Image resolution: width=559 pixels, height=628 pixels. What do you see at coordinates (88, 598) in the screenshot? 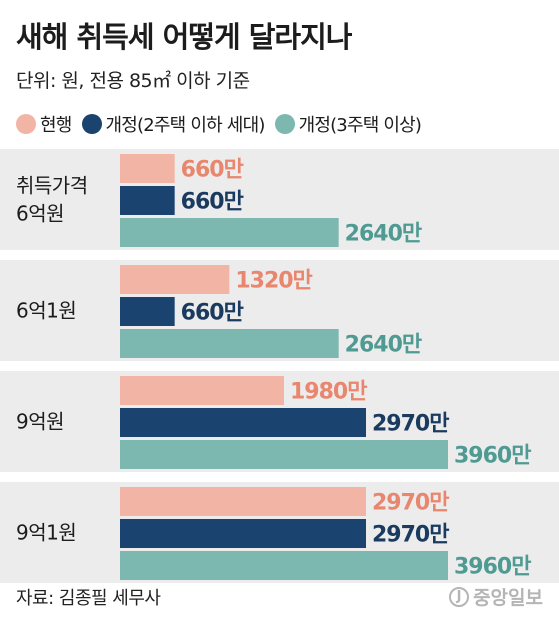
I see `source-note: 자료: 김종필 세무사` at bounding box center [88, 598].